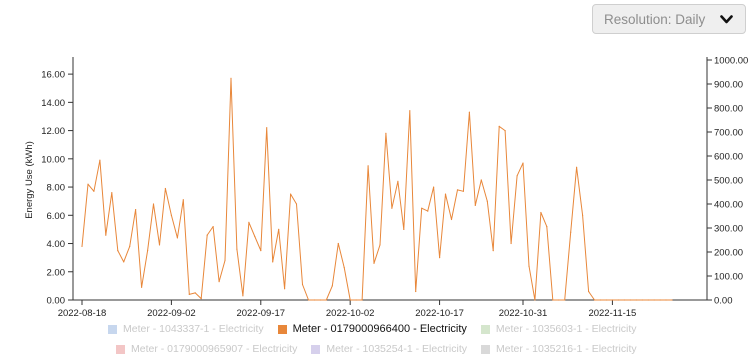  What do you see at coordinates (728, 157) in the screenshot?
I see `y2-tick-label: 600.00` at bounding box center [728, 157].